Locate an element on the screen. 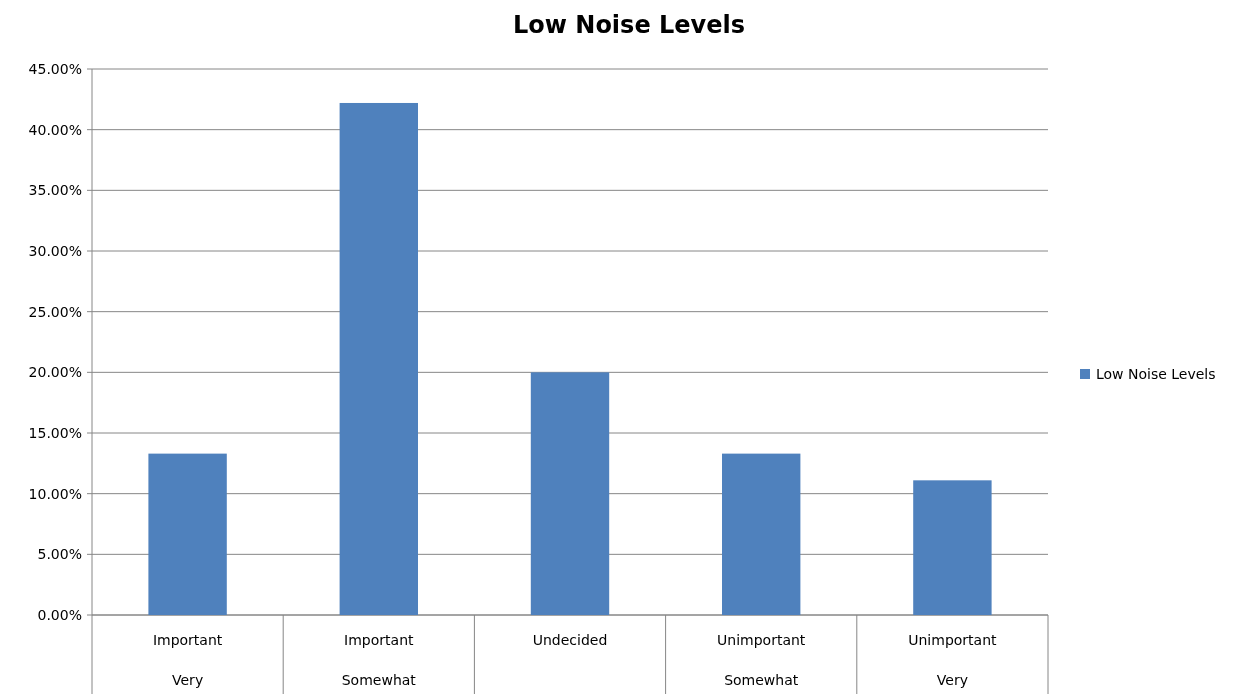  category-label: Unimportant Very is located at coordinates (952, 660).